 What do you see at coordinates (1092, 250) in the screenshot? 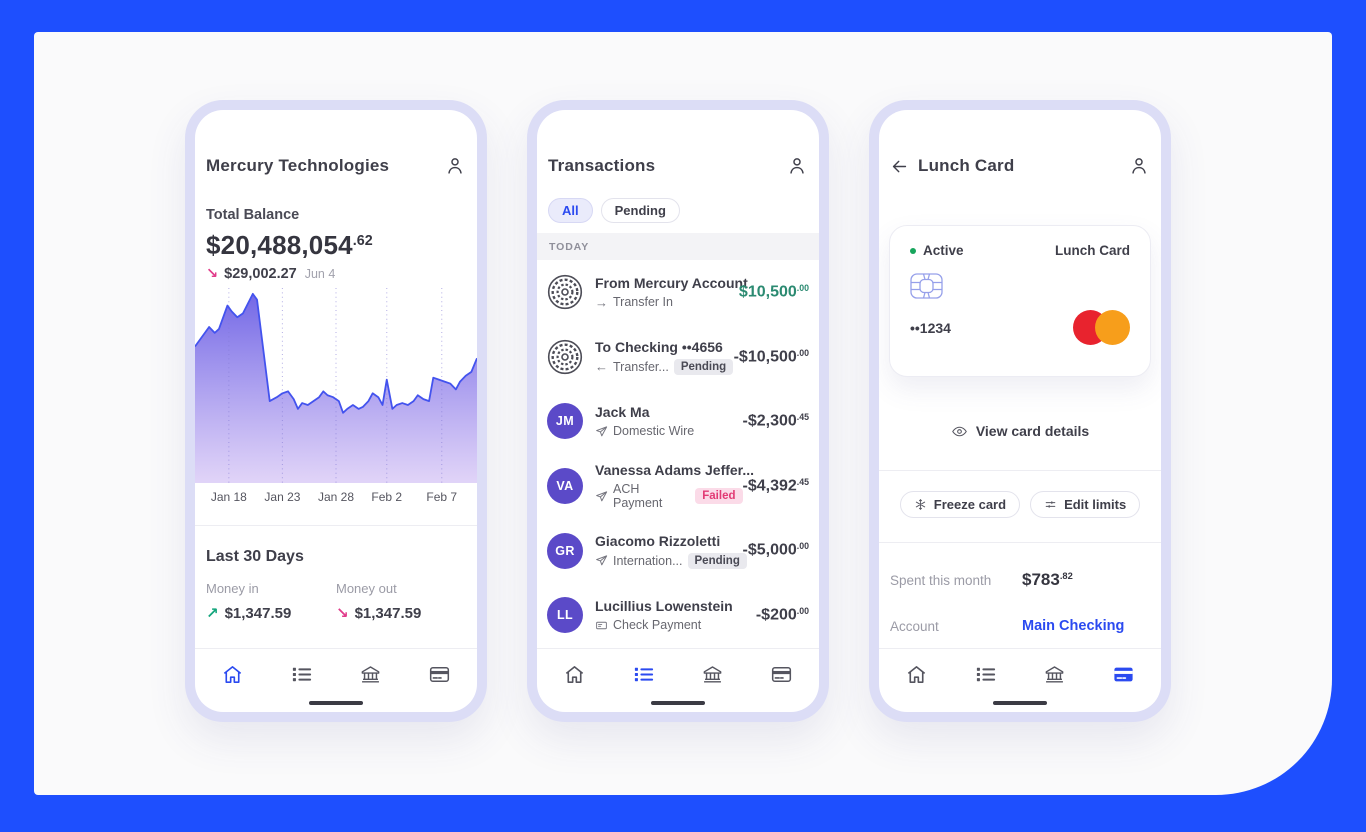
I see `card-name: Lunch Card` at bounding box center [1092, 250].